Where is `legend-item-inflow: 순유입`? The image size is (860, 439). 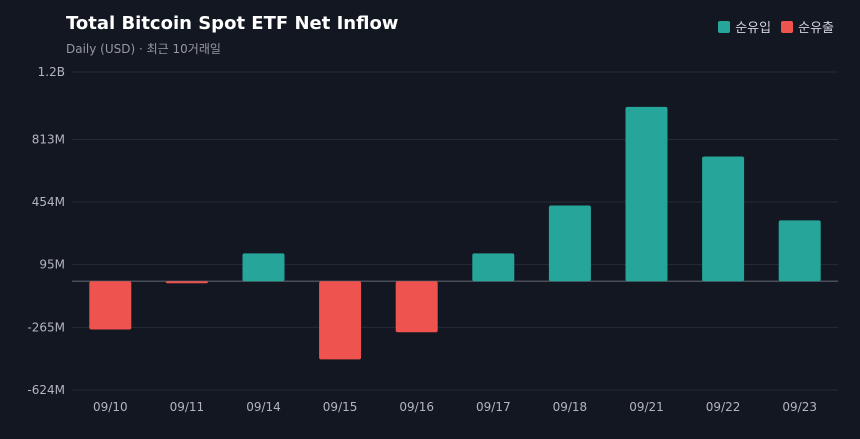 legend-item-inflow: 순유입 is located at coordinates (744, 26).